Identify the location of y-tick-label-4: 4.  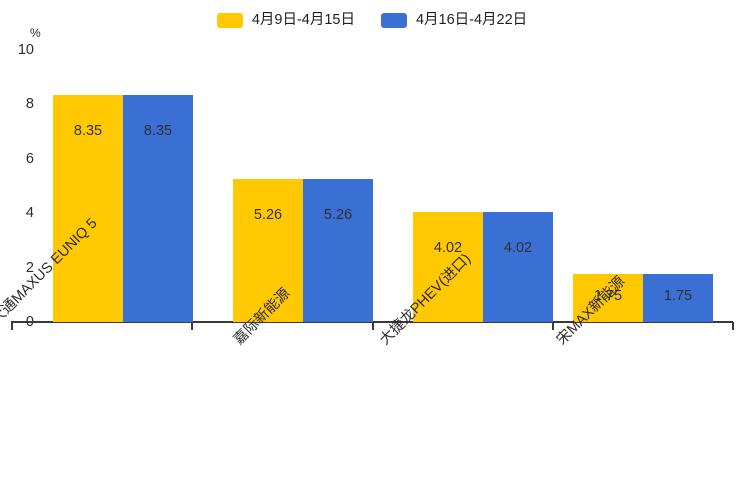
(29, 213).